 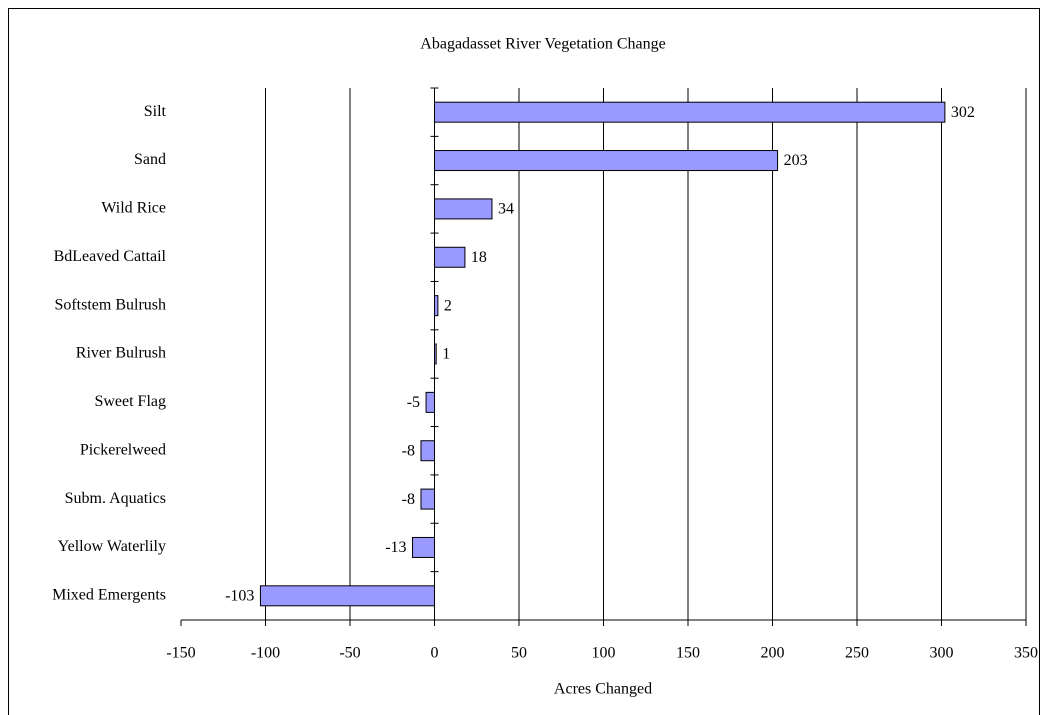 What do you see at coordinates (123, 449) in the screenshot?
I see `y-tick-label: Pickerelweed` at bounding box center [123, 449].